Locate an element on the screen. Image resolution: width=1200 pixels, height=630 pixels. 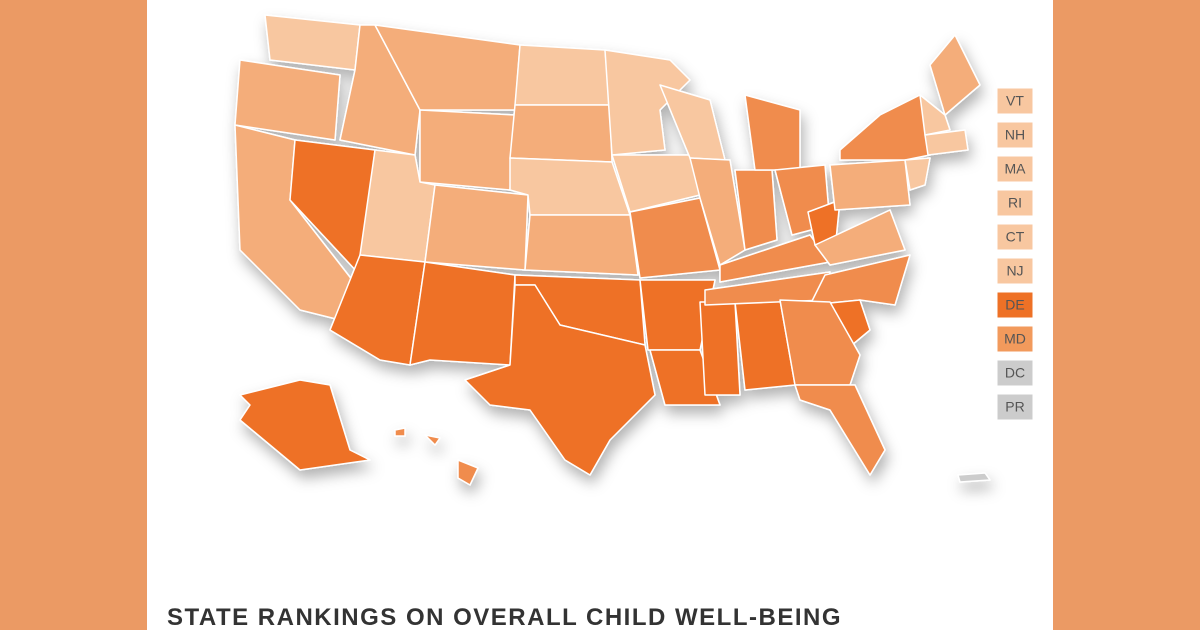
state-label: DE is located at coordinates (1014, 305).